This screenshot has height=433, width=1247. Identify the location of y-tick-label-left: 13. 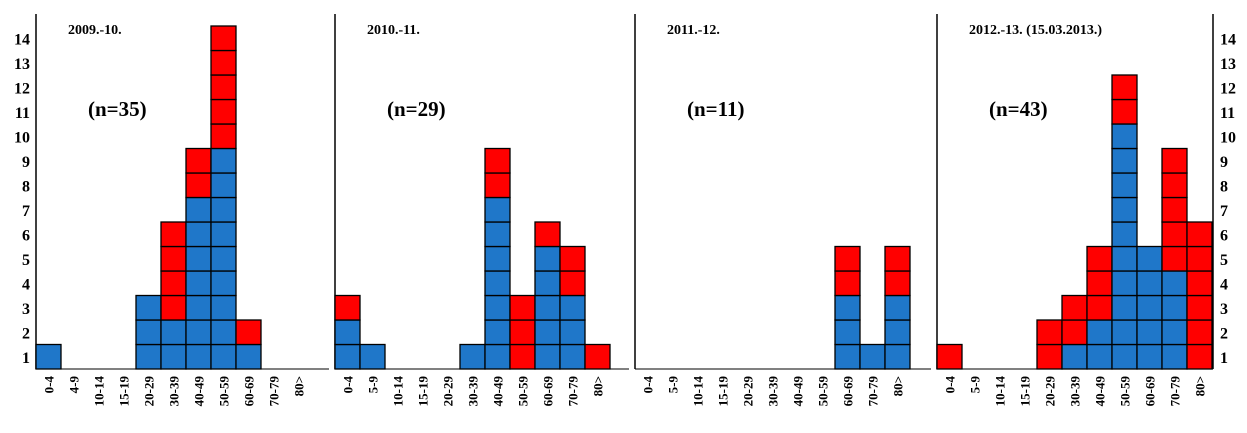
(22, 64).